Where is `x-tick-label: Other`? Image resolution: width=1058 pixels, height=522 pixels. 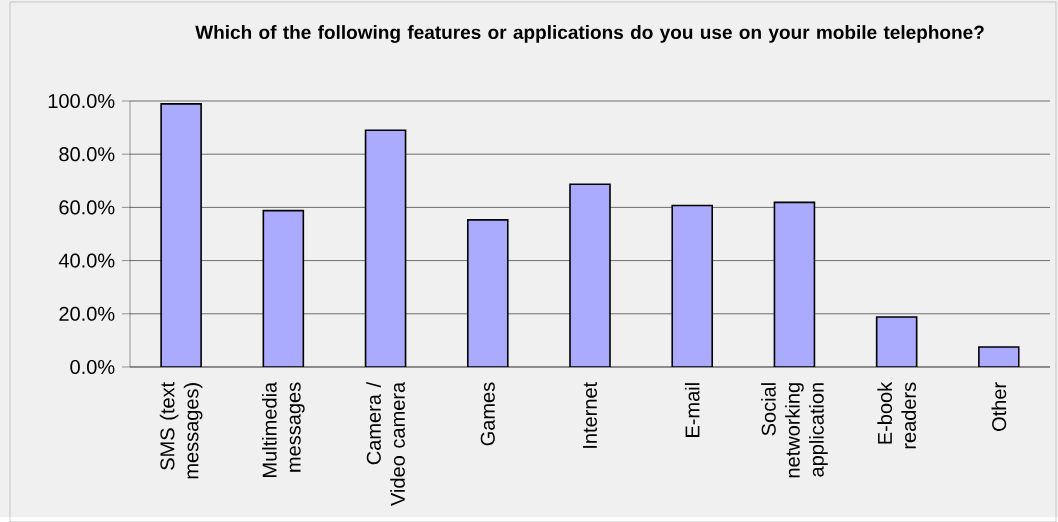
x-tick-label: Other is located at coordinates (999, 406).